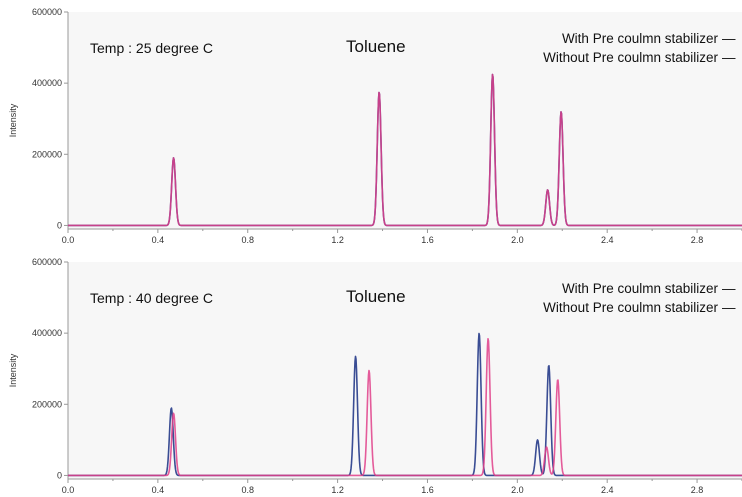  I want to click on temperature-annotation: Temp : 25 degree C, so click(151, 48).